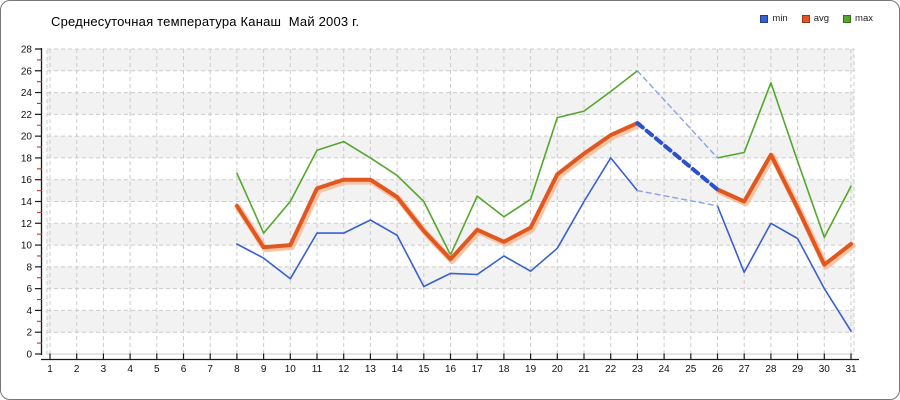 Image resolution: width=900 pixels, height=400 pixels. I want to click on legend-item-min: min, so click(774, 18).